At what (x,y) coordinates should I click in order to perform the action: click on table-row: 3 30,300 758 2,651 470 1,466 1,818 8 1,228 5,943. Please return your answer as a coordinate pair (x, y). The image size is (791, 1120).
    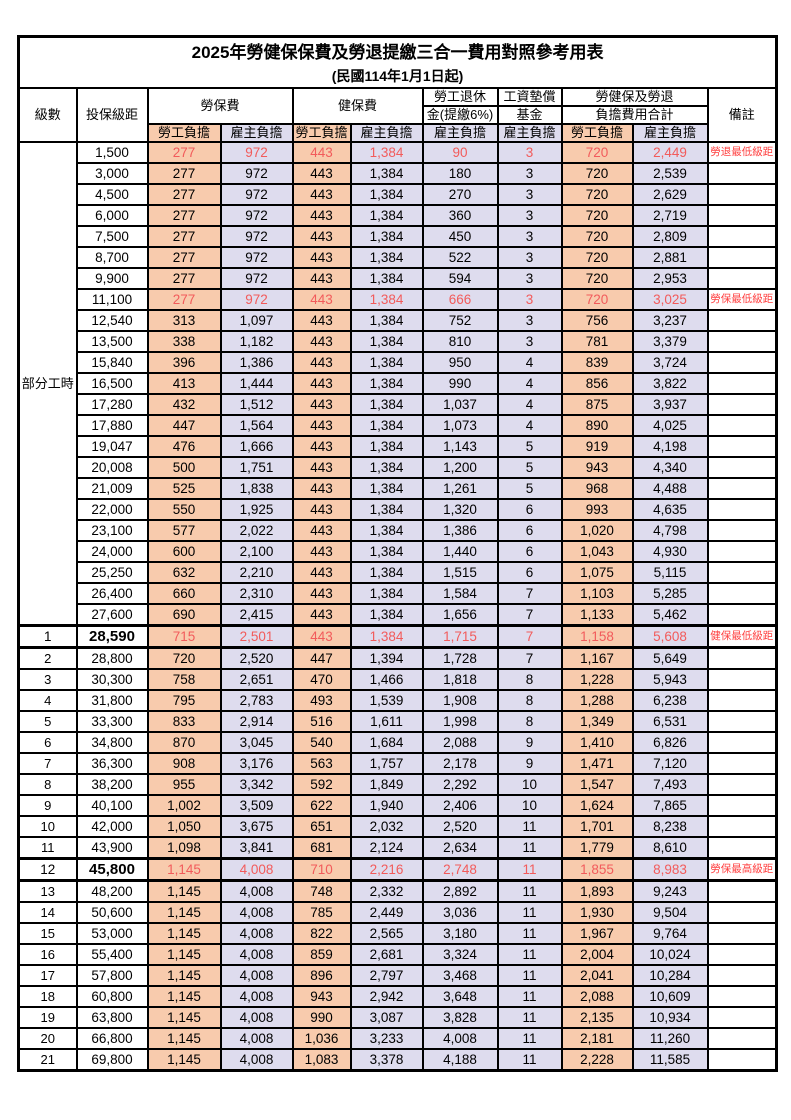
    Looking at the image, I should click on (397, 679).